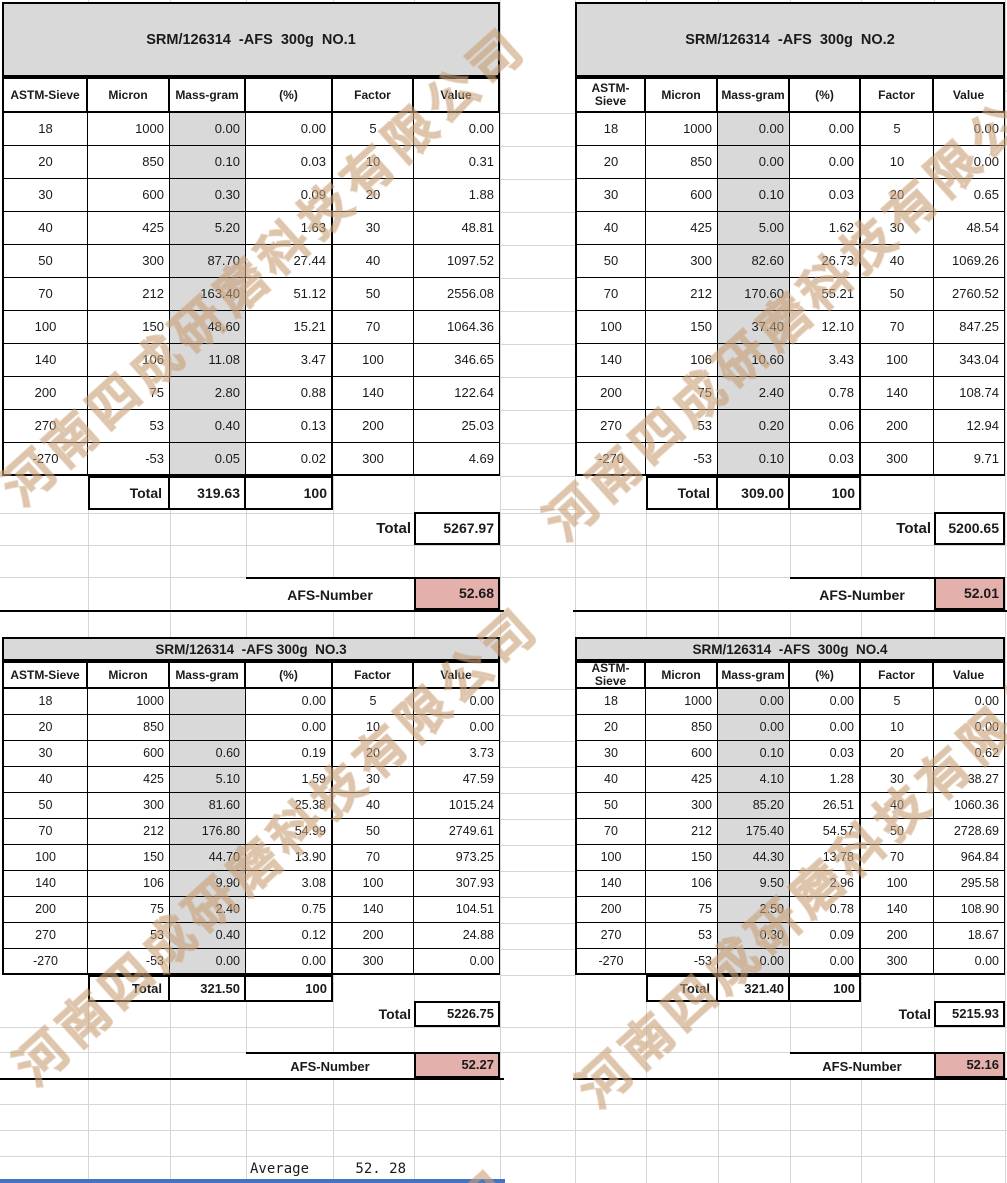  I want to click on table-cell: 295.58, so click(969, 884).